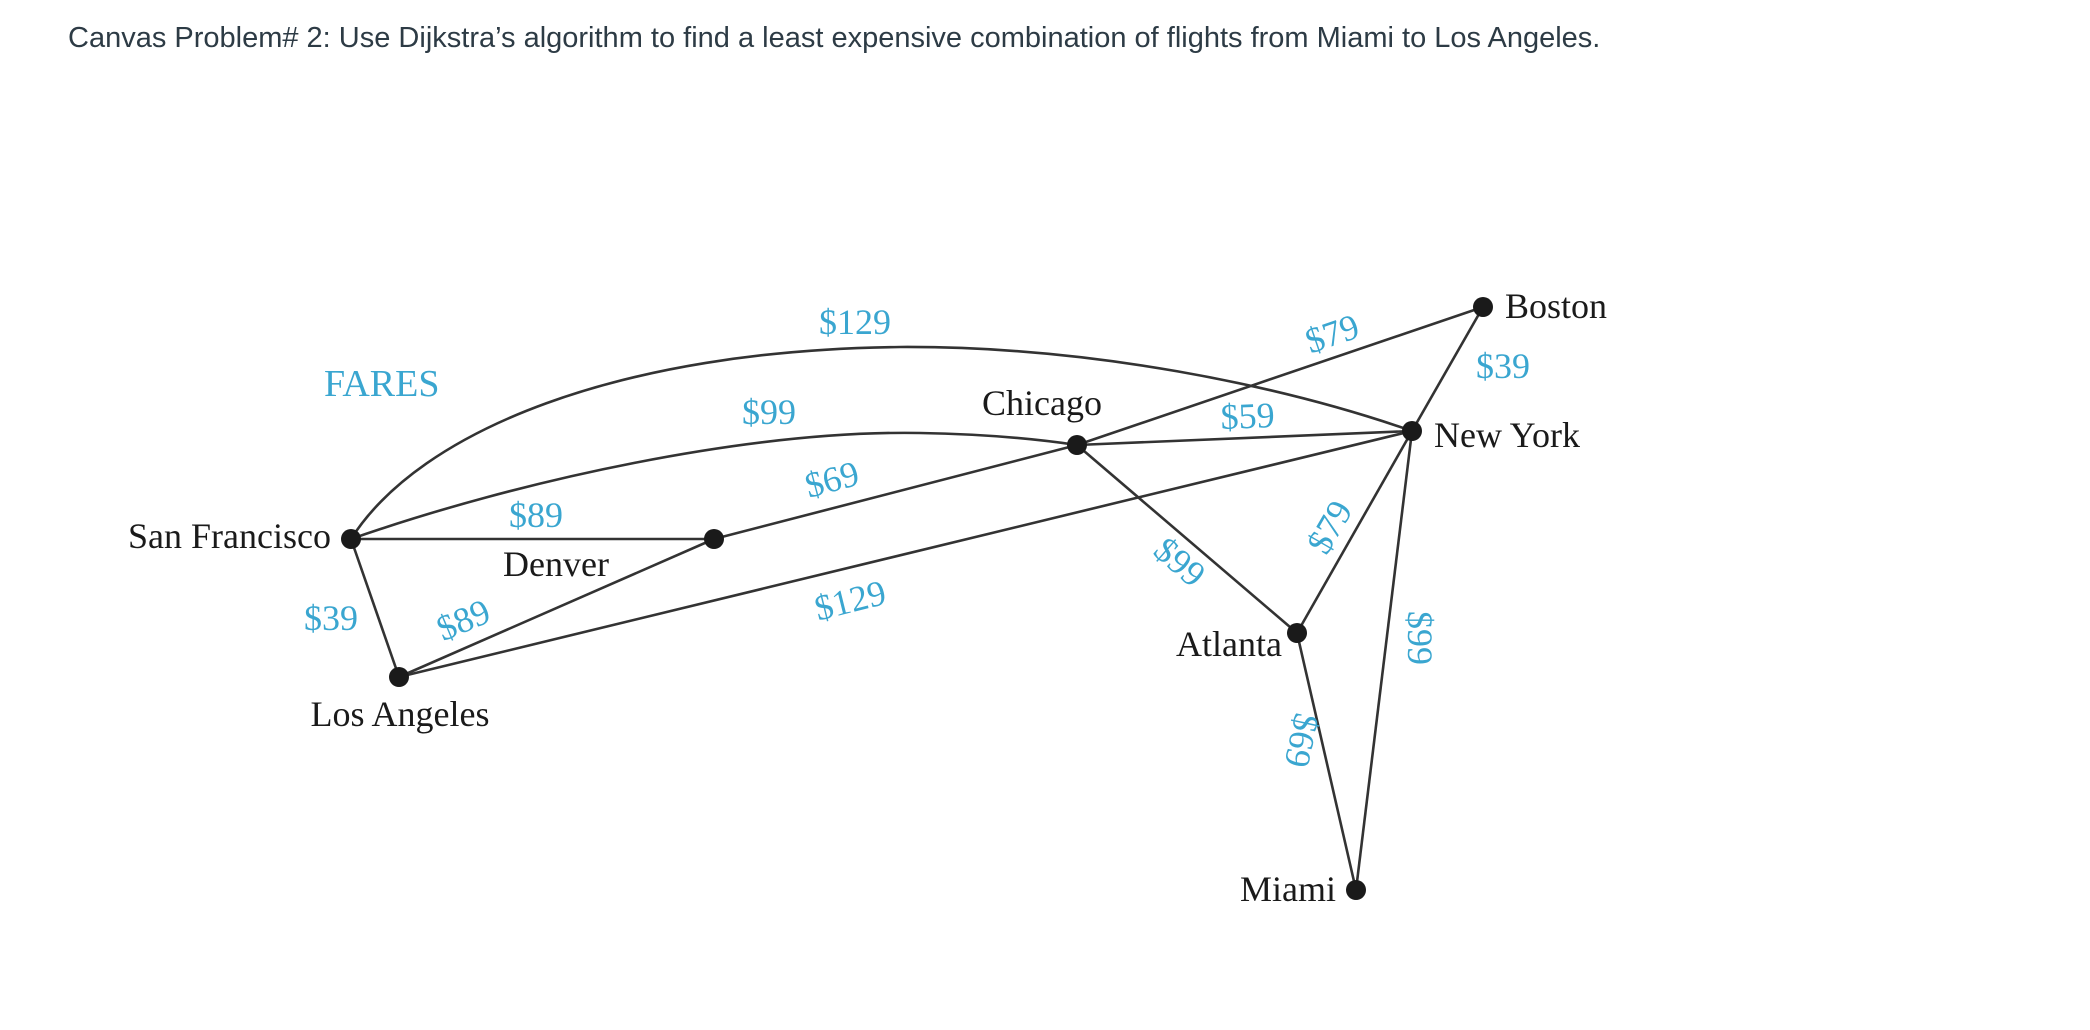 This screenshot has height=1030, width=2090. I want to click on city-label-miami: Miami, so click(1288, 889).